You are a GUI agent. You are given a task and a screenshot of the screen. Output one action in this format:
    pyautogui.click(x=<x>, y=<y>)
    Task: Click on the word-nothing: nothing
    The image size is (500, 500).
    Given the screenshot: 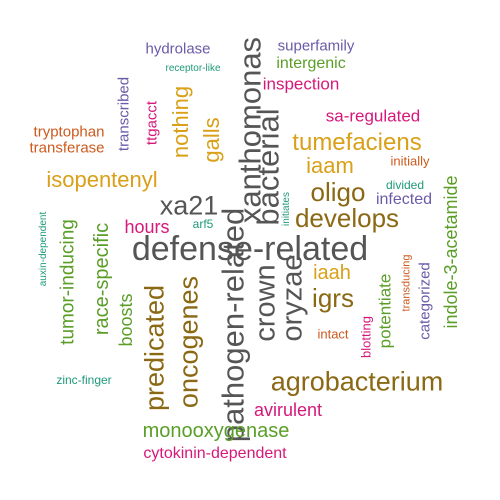 What is the action you would take?
    pyautogui.click(x=180, y=122)
    